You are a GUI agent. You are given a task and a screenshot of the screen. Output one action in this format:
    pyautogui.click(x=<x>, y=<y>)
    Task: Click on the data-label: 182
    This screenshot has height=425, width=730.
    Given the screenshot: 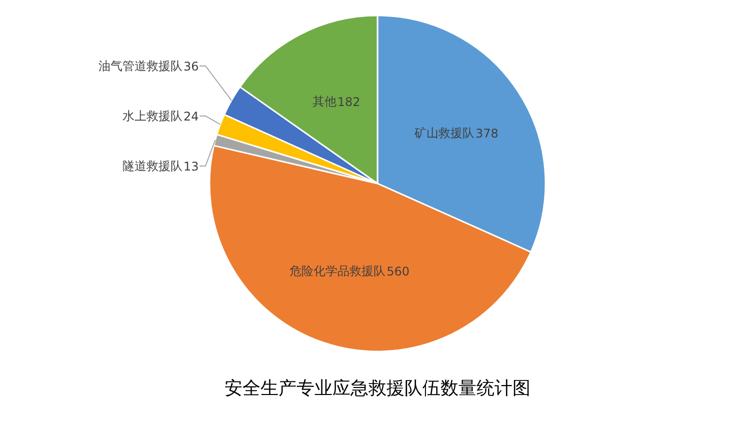 What is the action you would take?
    pyautogui.click(x=348, y=102)
    